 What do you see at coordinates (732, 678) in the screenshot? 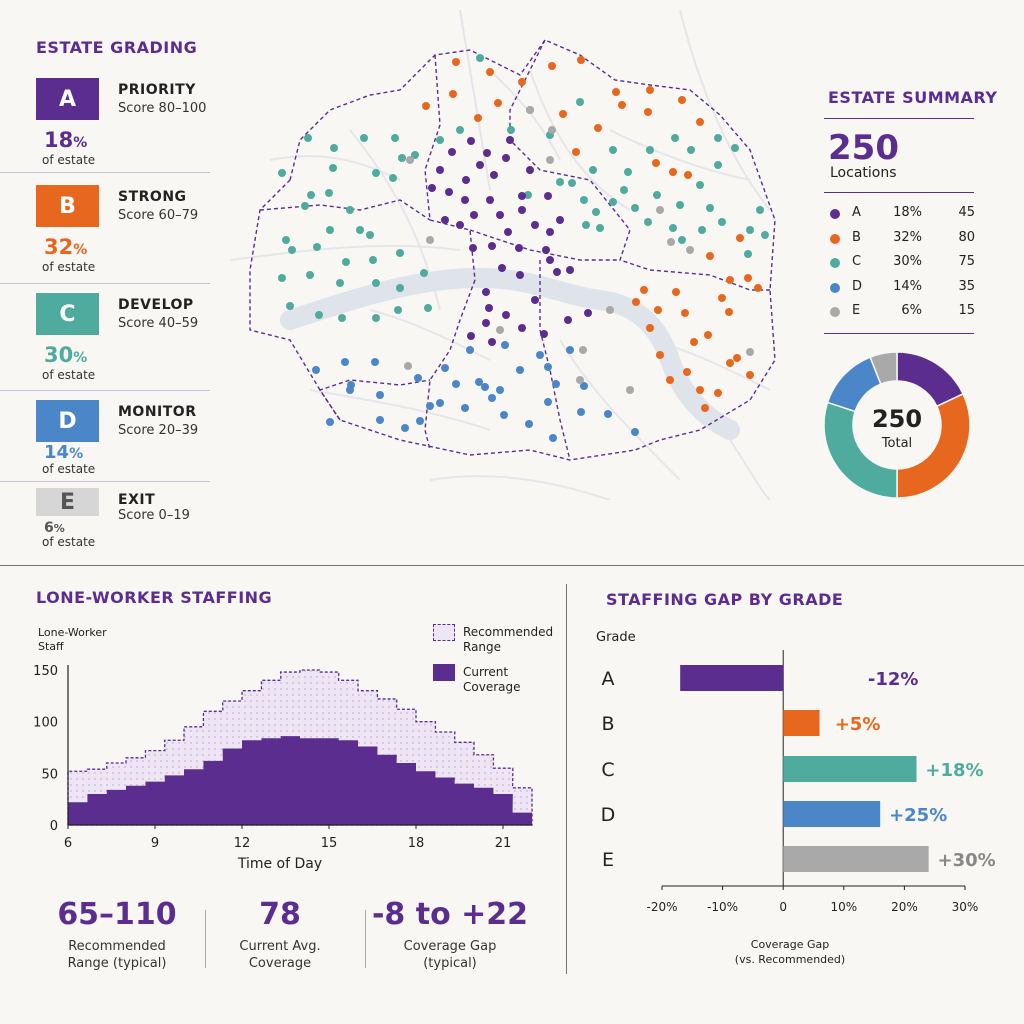
I see `gap-bar-a` at bounding box center [732, 678].